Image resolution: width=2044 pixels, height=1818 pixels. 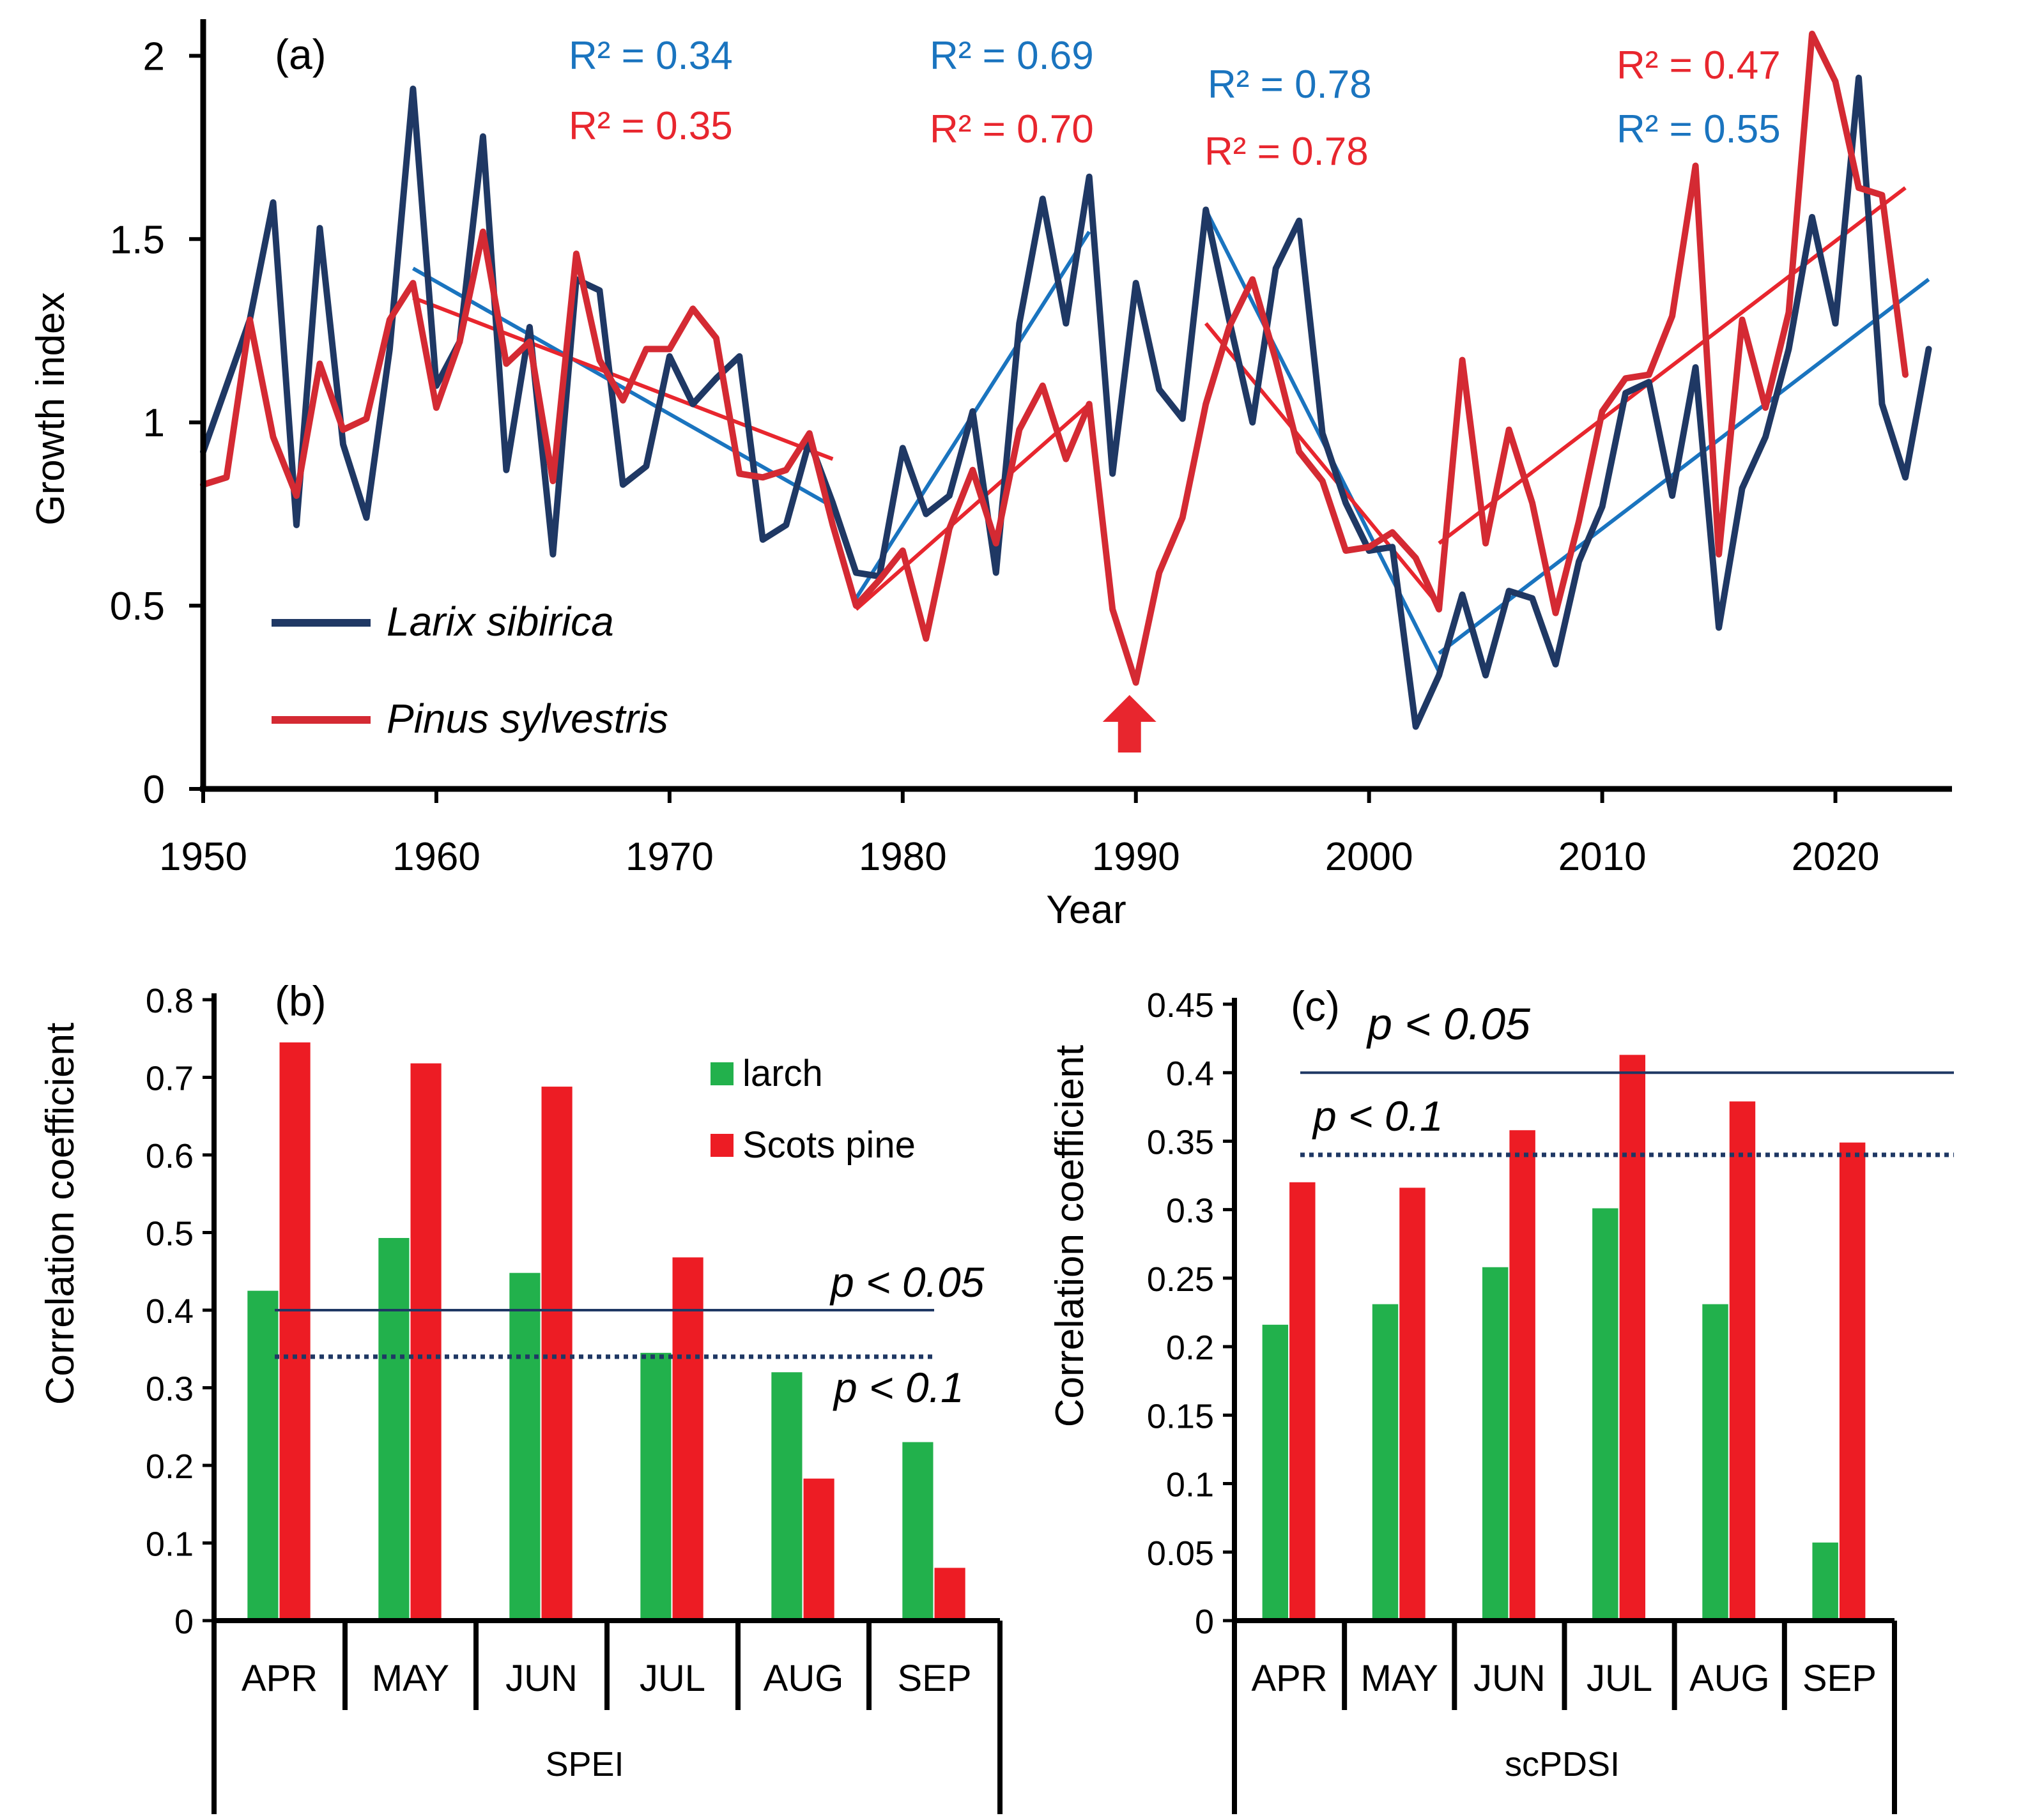 I want to click on panel-b-y-tick-label: 0.3, so click(x=170, y=1389).